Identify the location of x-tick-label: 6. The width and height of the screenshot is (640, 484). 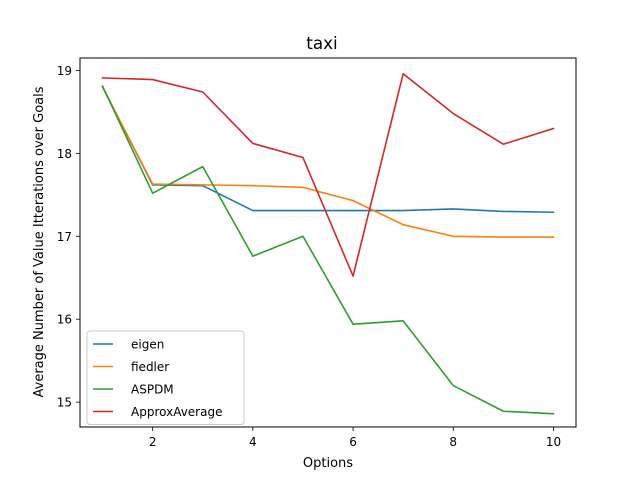
(353, 442).